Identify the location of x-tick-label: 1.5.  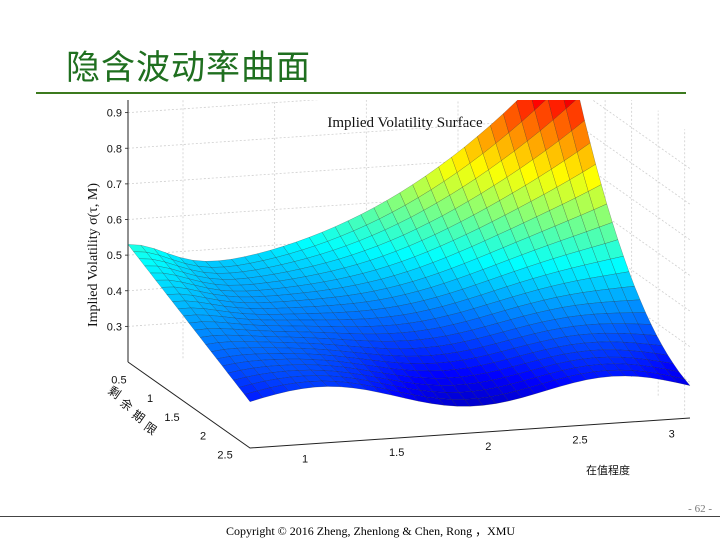
(396, 453).